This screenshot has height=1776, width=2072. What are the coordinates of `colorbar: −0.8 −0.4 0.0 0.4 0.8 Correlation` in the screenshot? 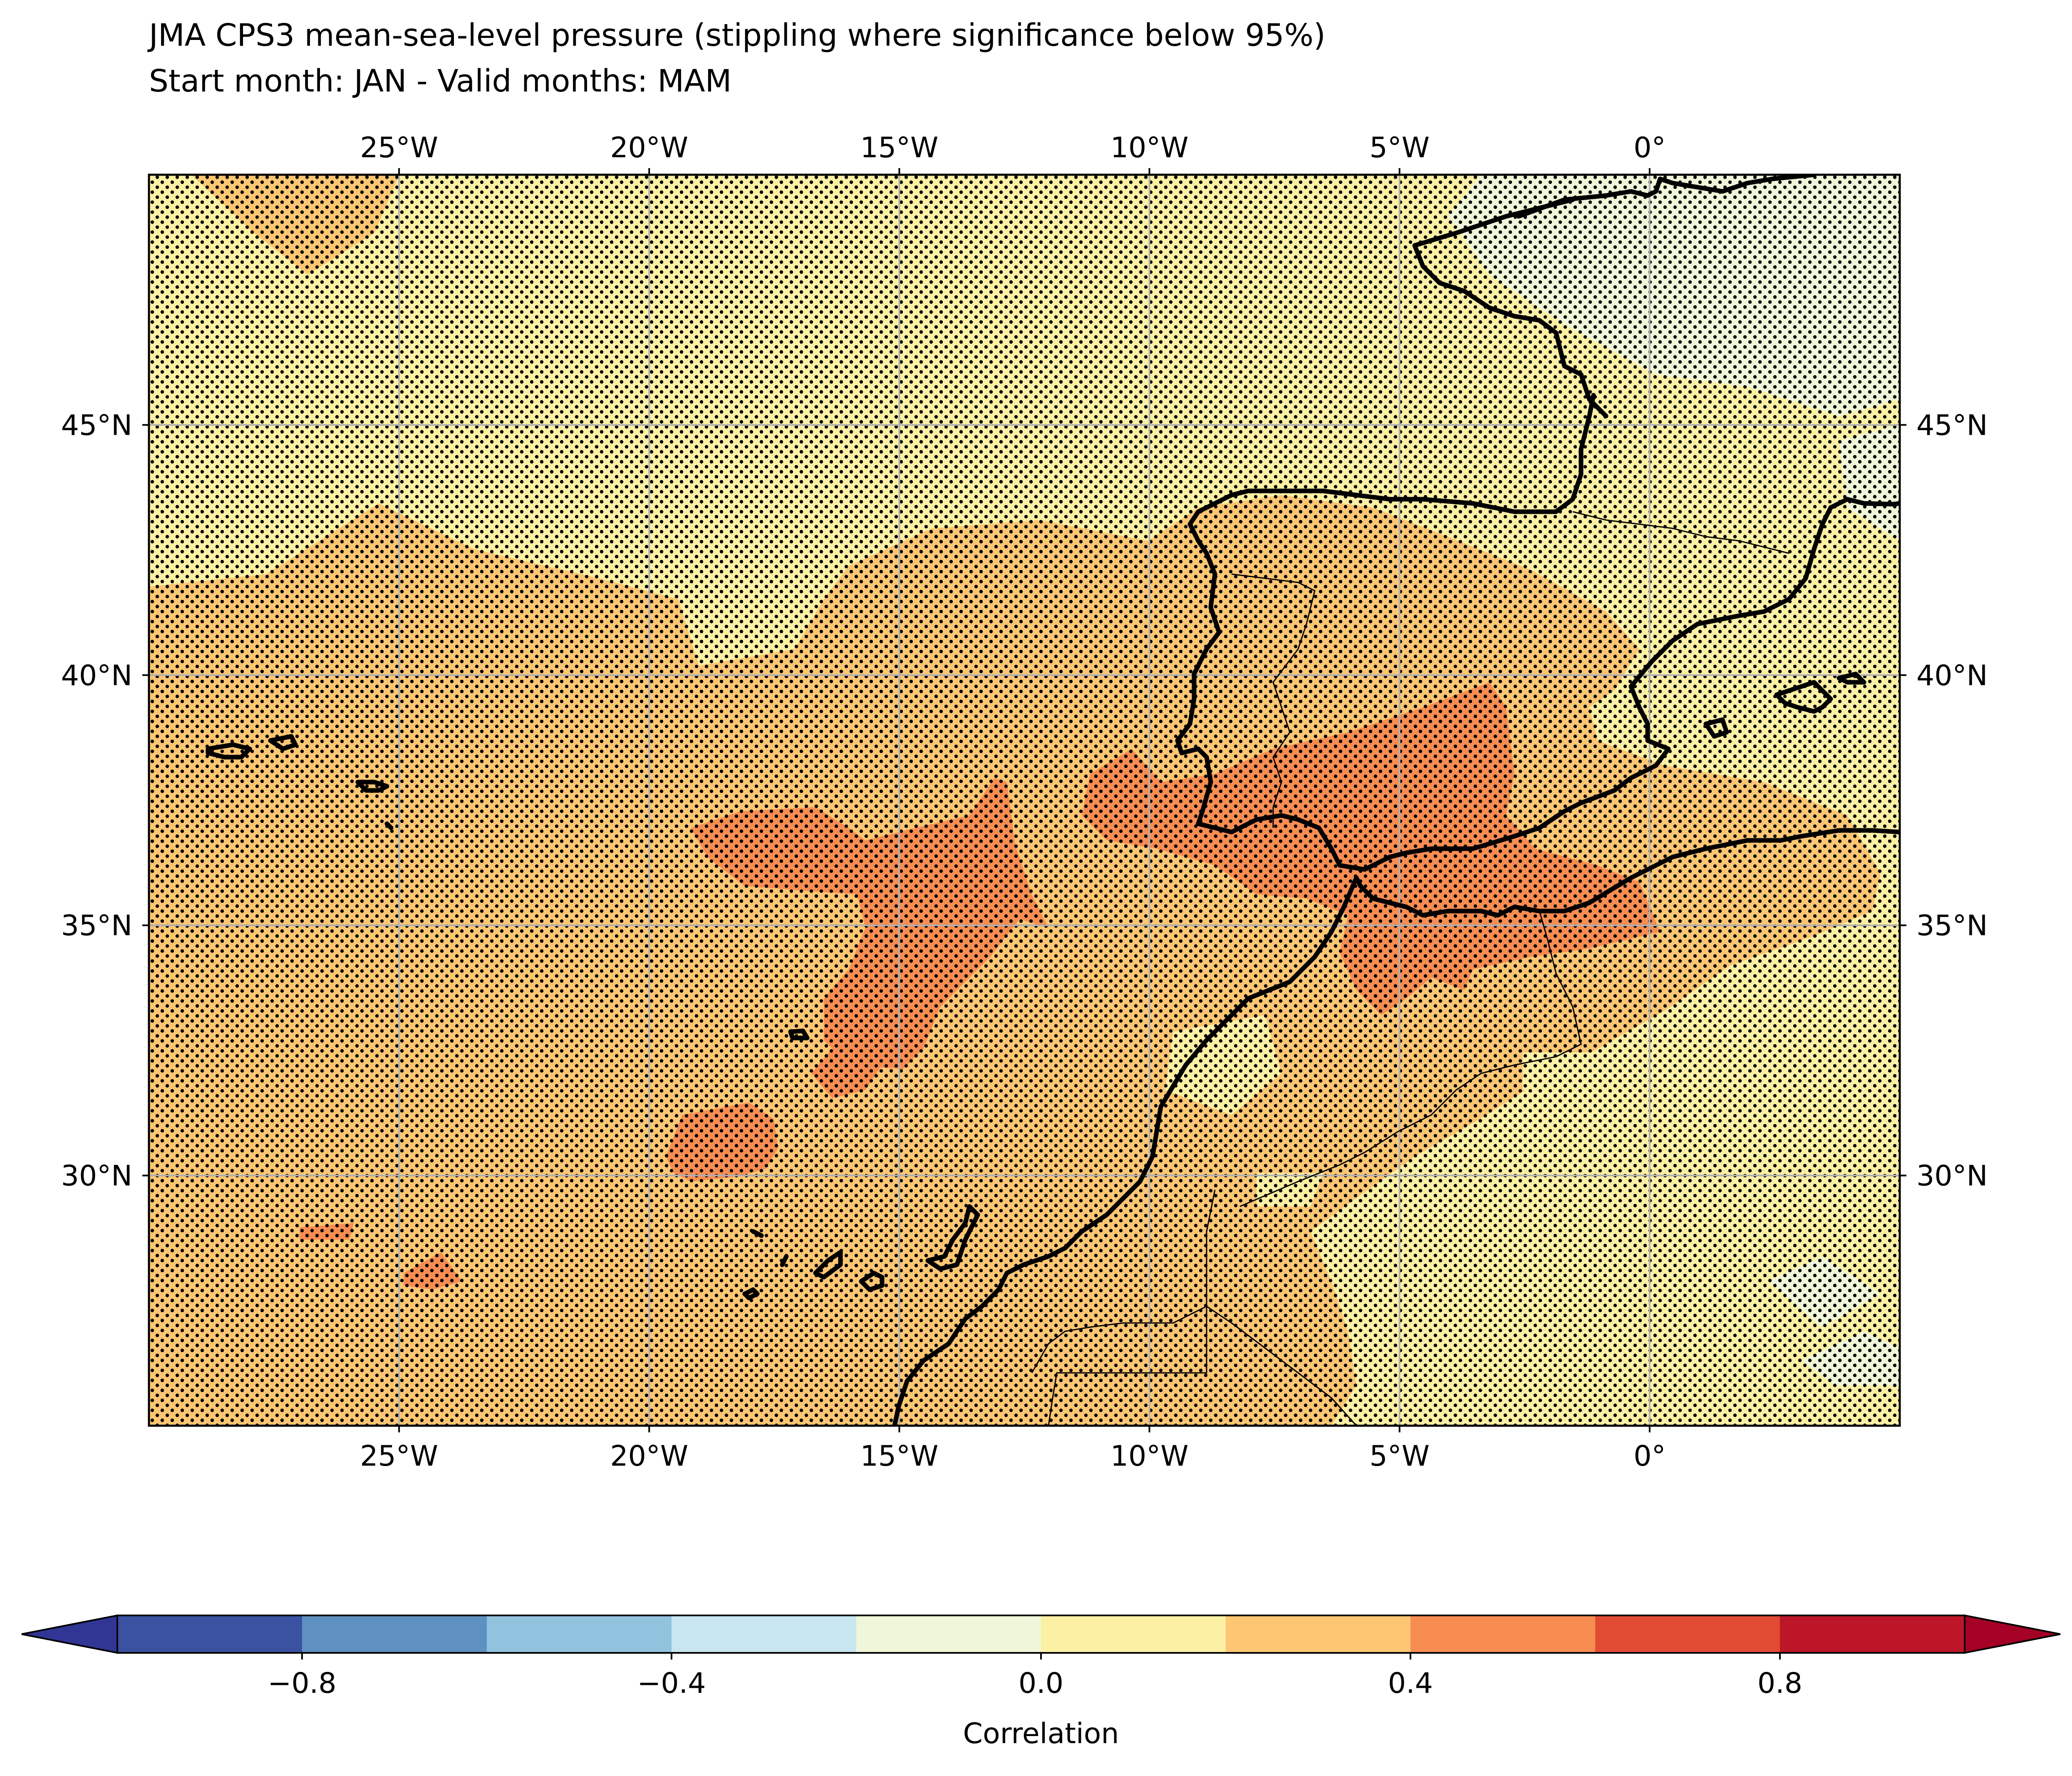 It's located at (1041, 1682).